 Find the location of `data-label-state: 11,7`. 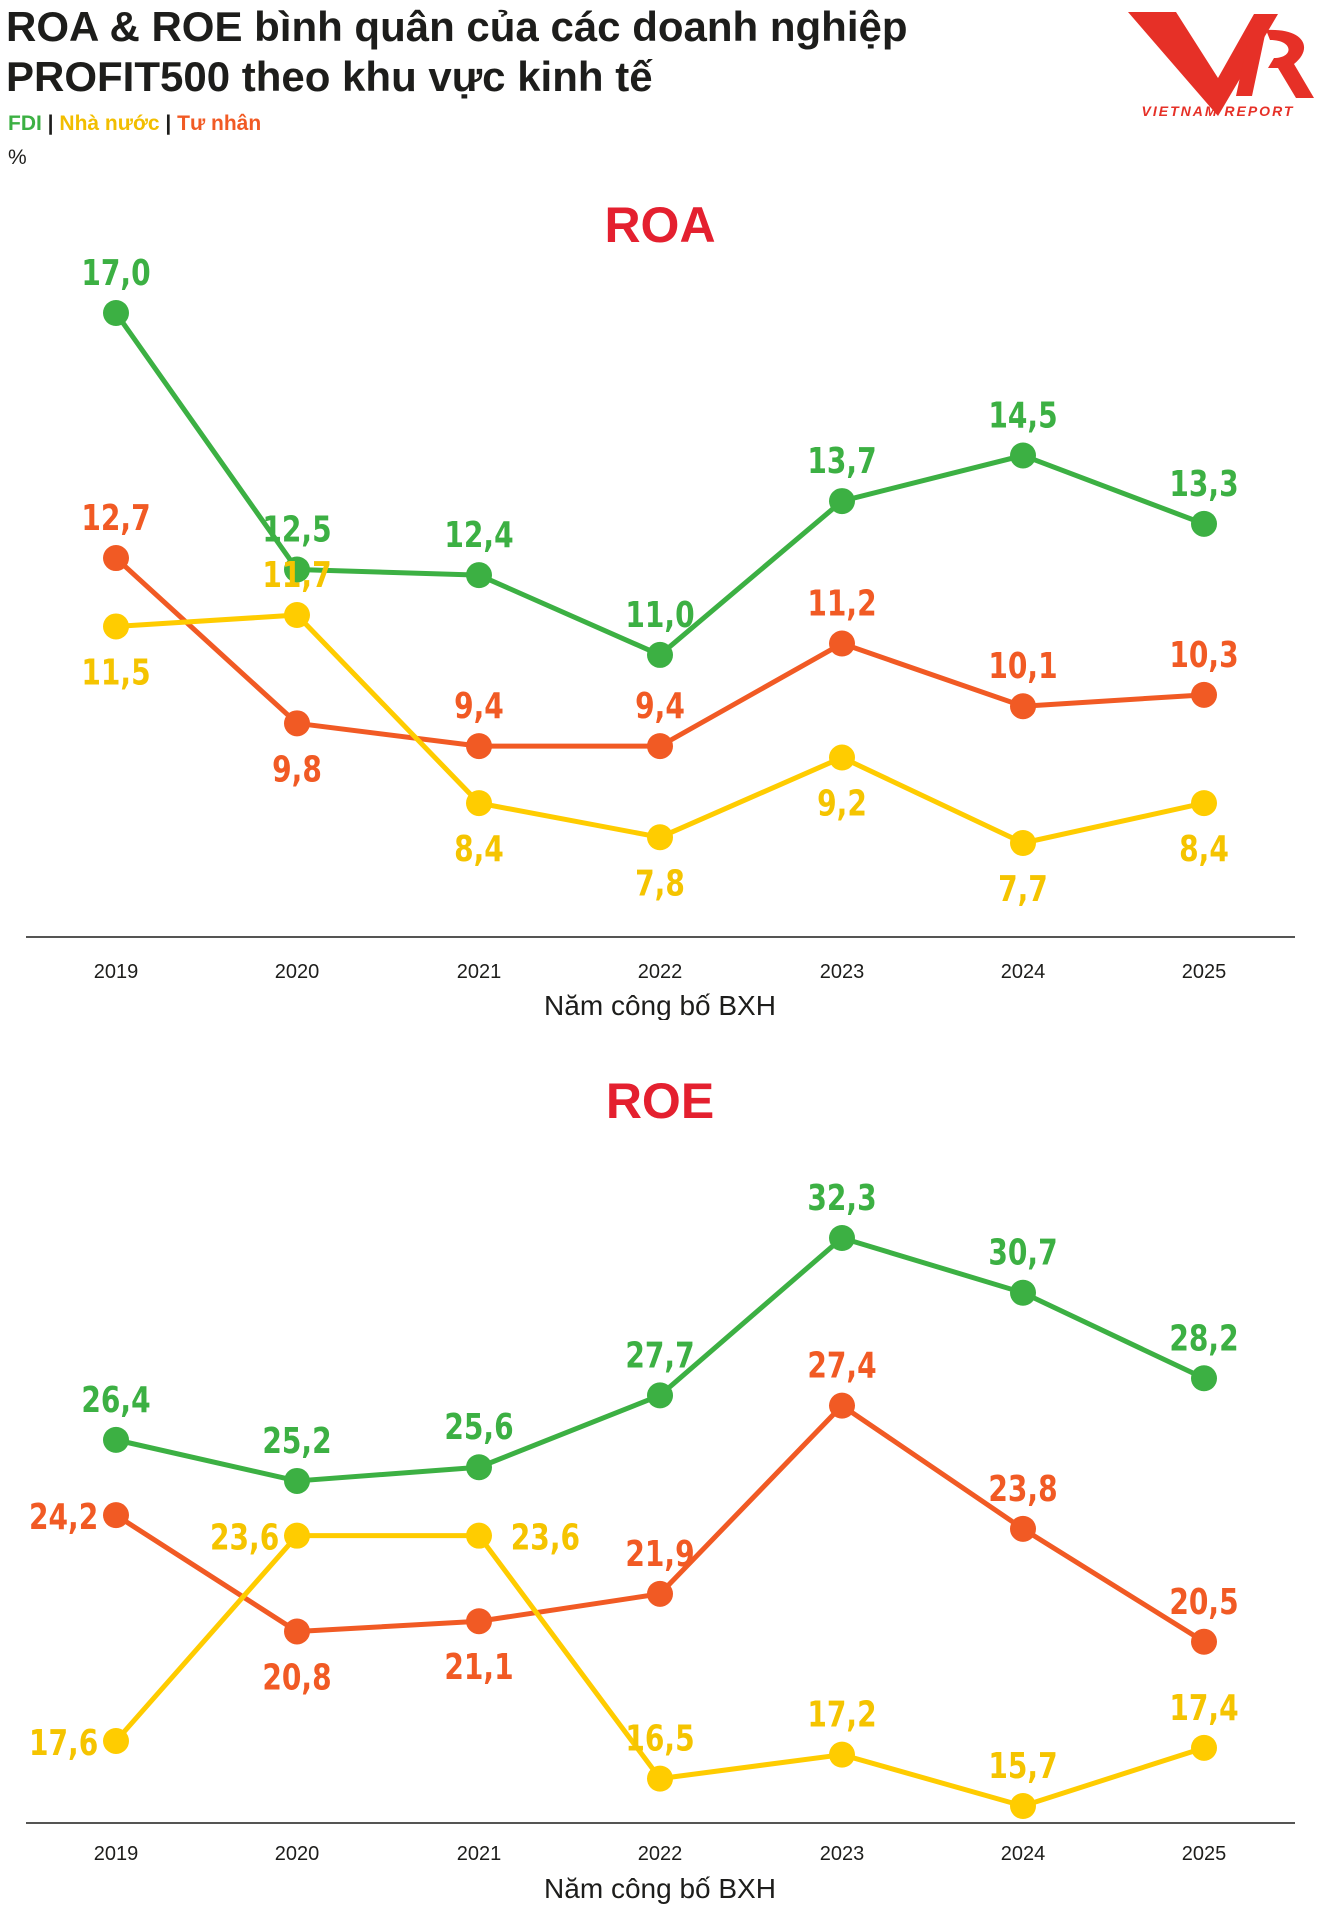

data-label-state: 11,7 is located at coordinates (296, 575).